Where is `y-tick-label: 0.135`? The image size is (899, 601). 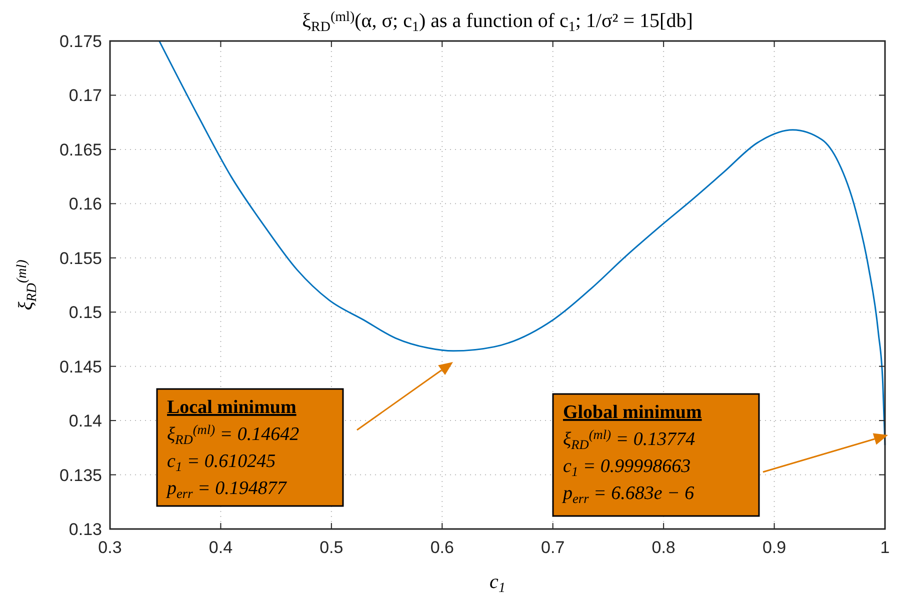
y-tick-label: 0.135 is located at coordinates (80, 475).